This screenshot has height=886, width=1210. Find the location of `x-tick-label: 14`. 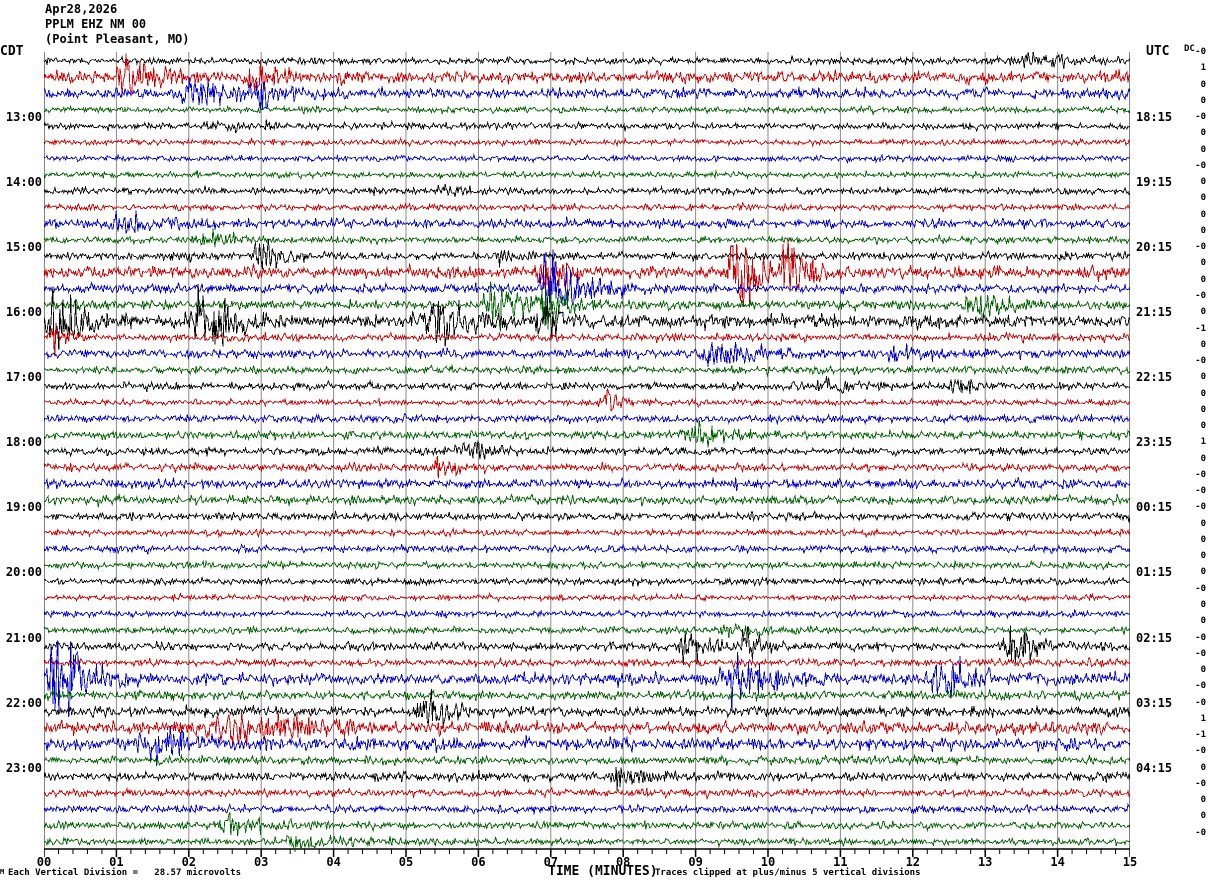

x-tick-label: 14 is located at coordinates (1057, 862).